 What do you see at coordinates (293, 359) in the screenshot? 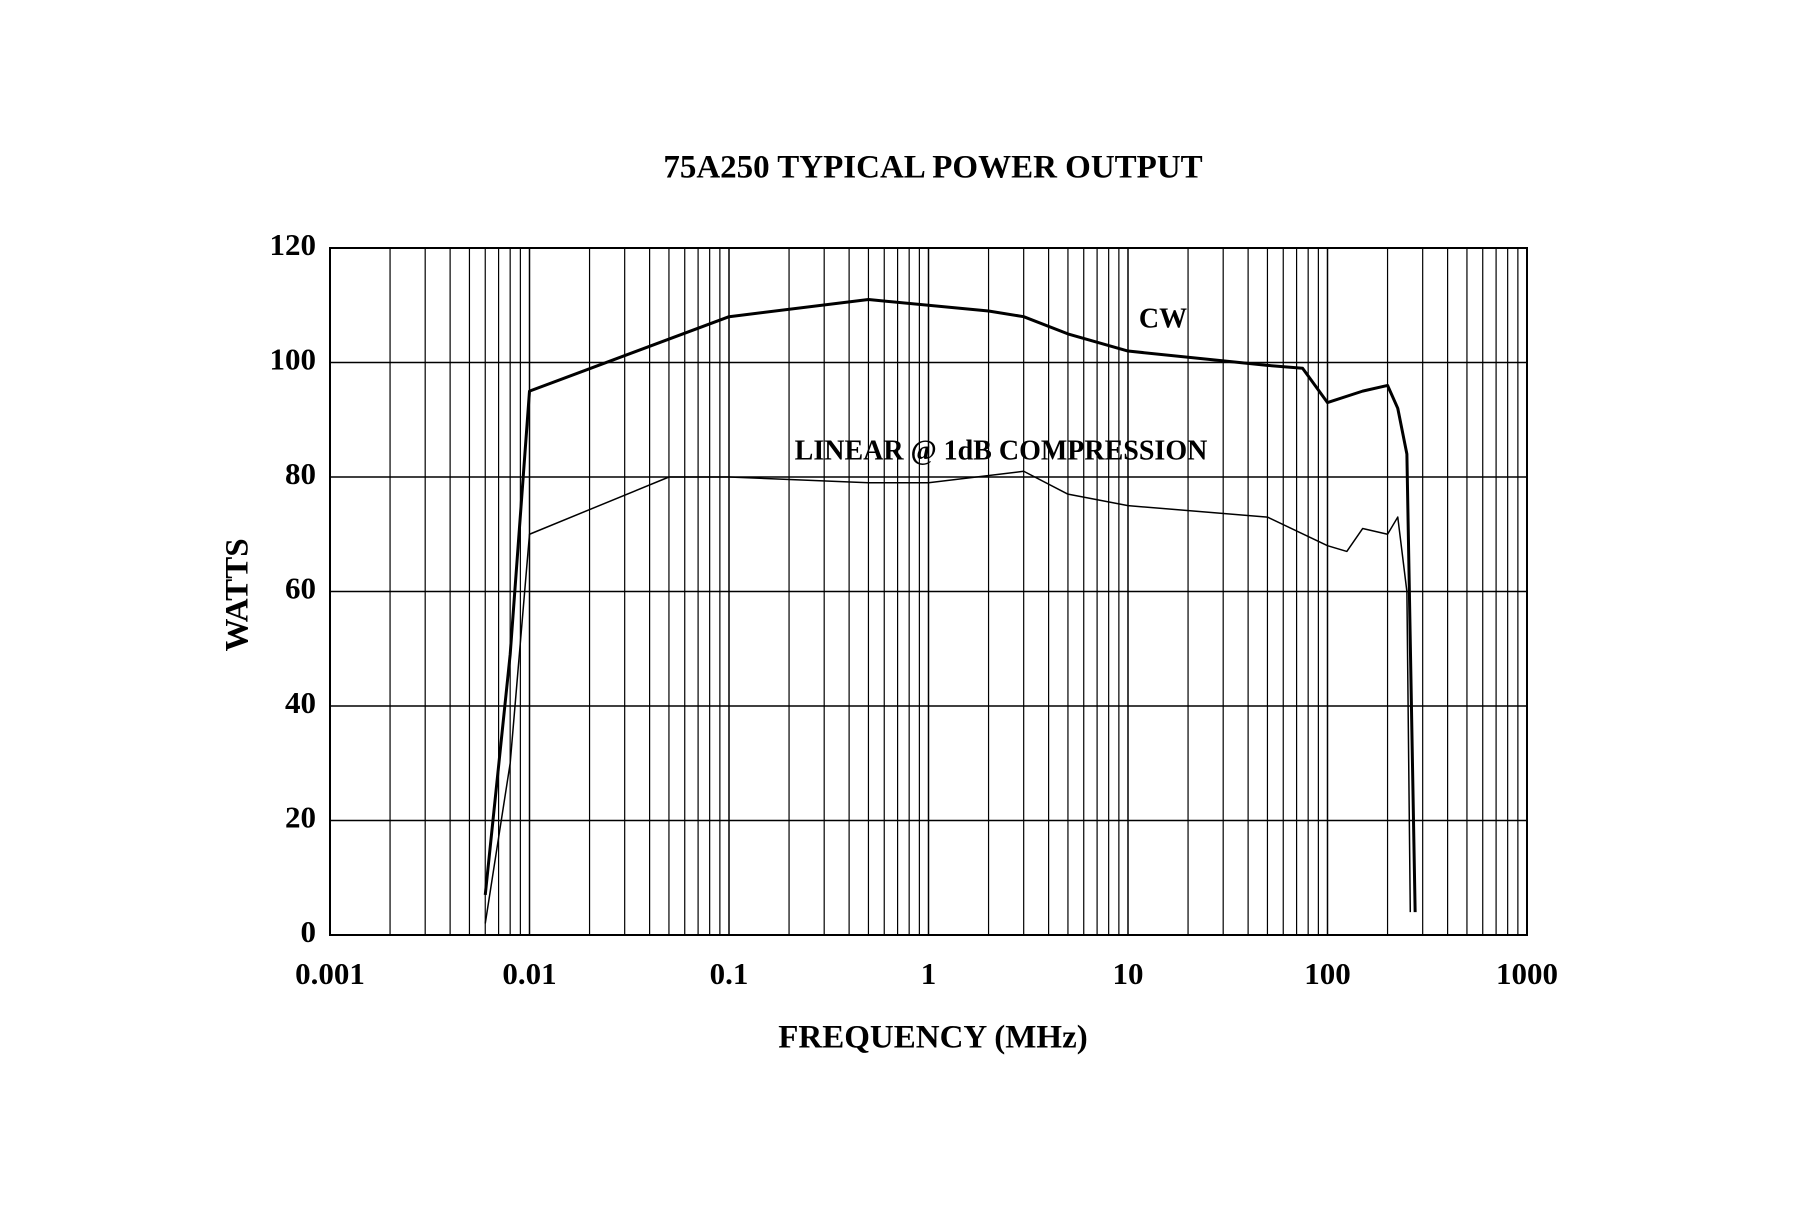
I see `y-tick-label: 100` at bounding box center [293, 359].